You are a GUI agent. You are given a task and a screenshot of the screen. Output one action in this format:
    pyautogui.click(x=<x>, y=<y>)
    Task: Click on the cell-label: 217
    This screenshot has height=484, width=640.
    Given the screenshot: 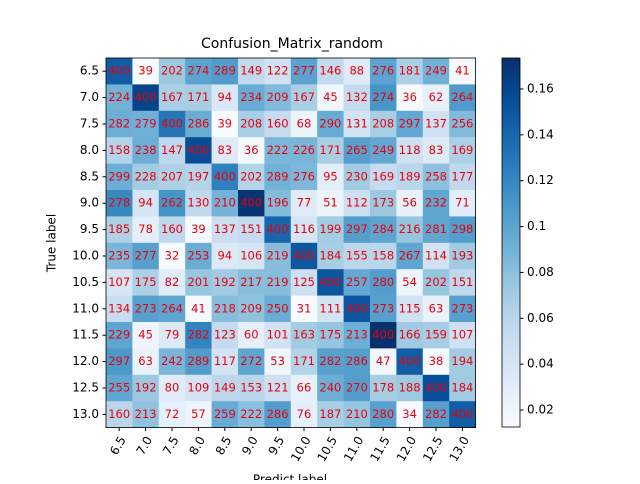 What is the action you would take?
    pyautogui.click(x=251, y=282)
    